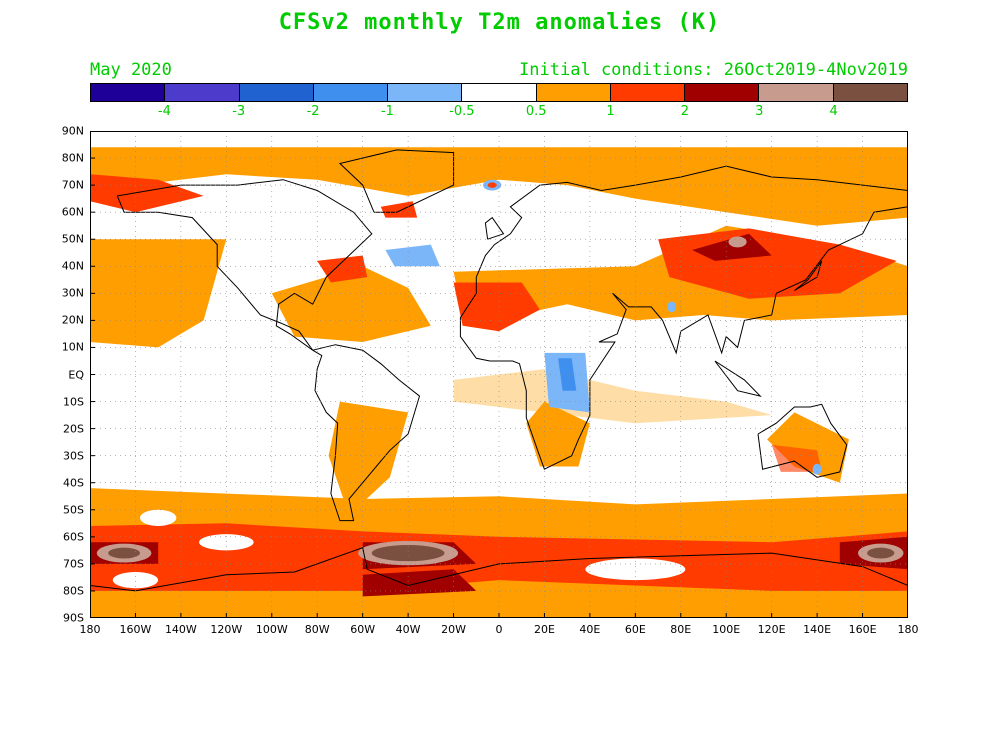 This screenshot has height=750, width=999. What do you see at coordinates (408, 629) in the screenshot?
I see `longitude-label: 40W` at bounding box center [408, 629].